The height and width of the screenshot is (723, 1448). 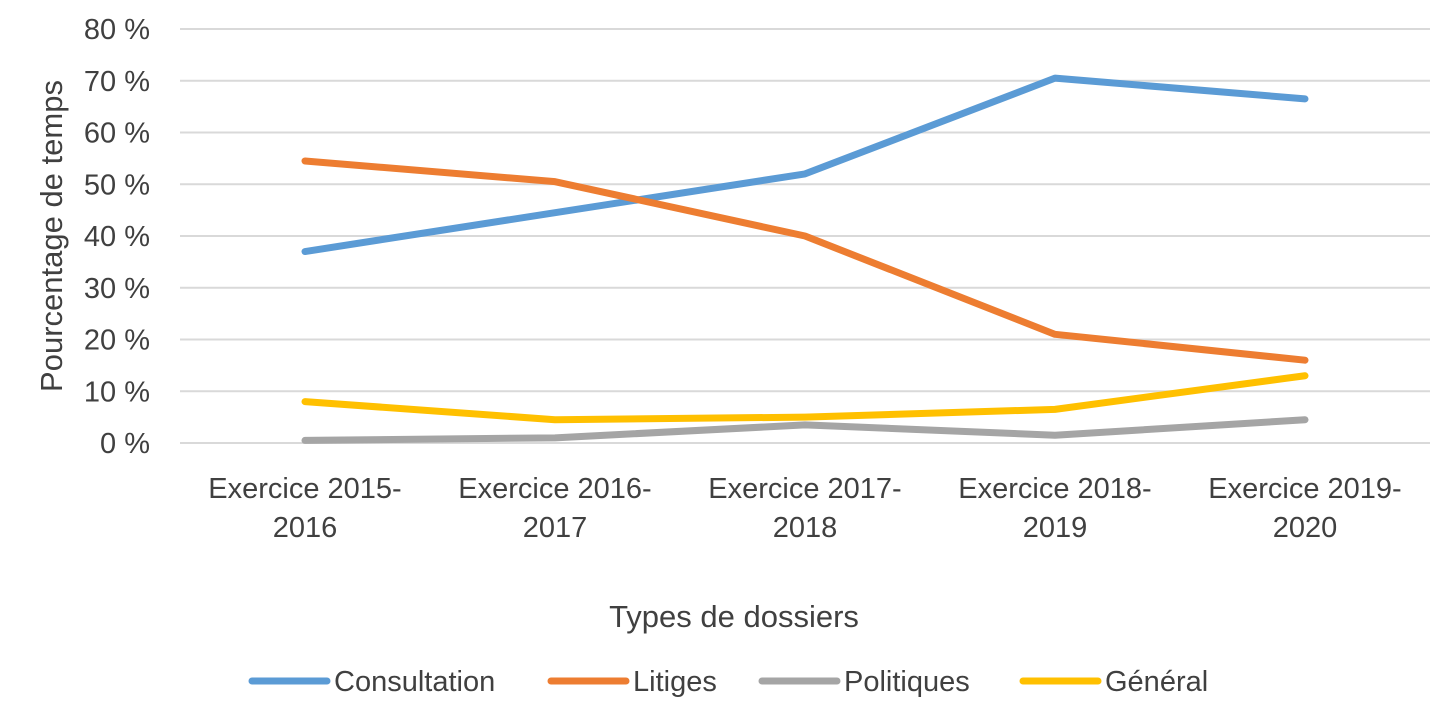 I want to click on legend-label-litiges: Litiges, so click(x=675, y=682).